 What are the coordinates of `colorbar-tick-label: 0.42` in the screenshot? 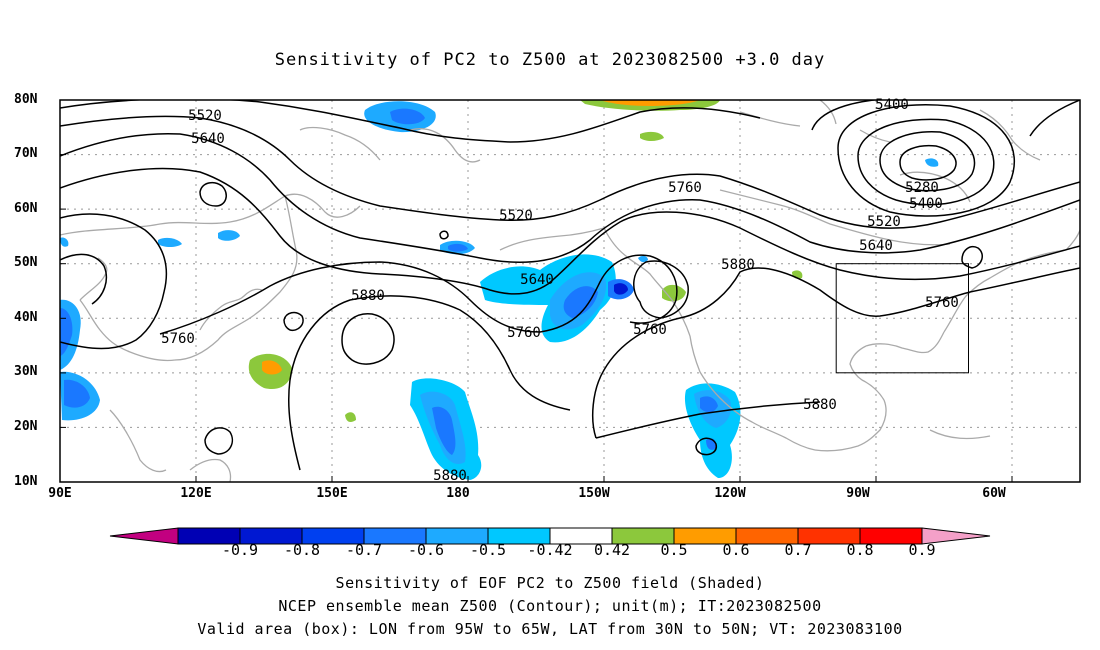 It's located at (612, 550).